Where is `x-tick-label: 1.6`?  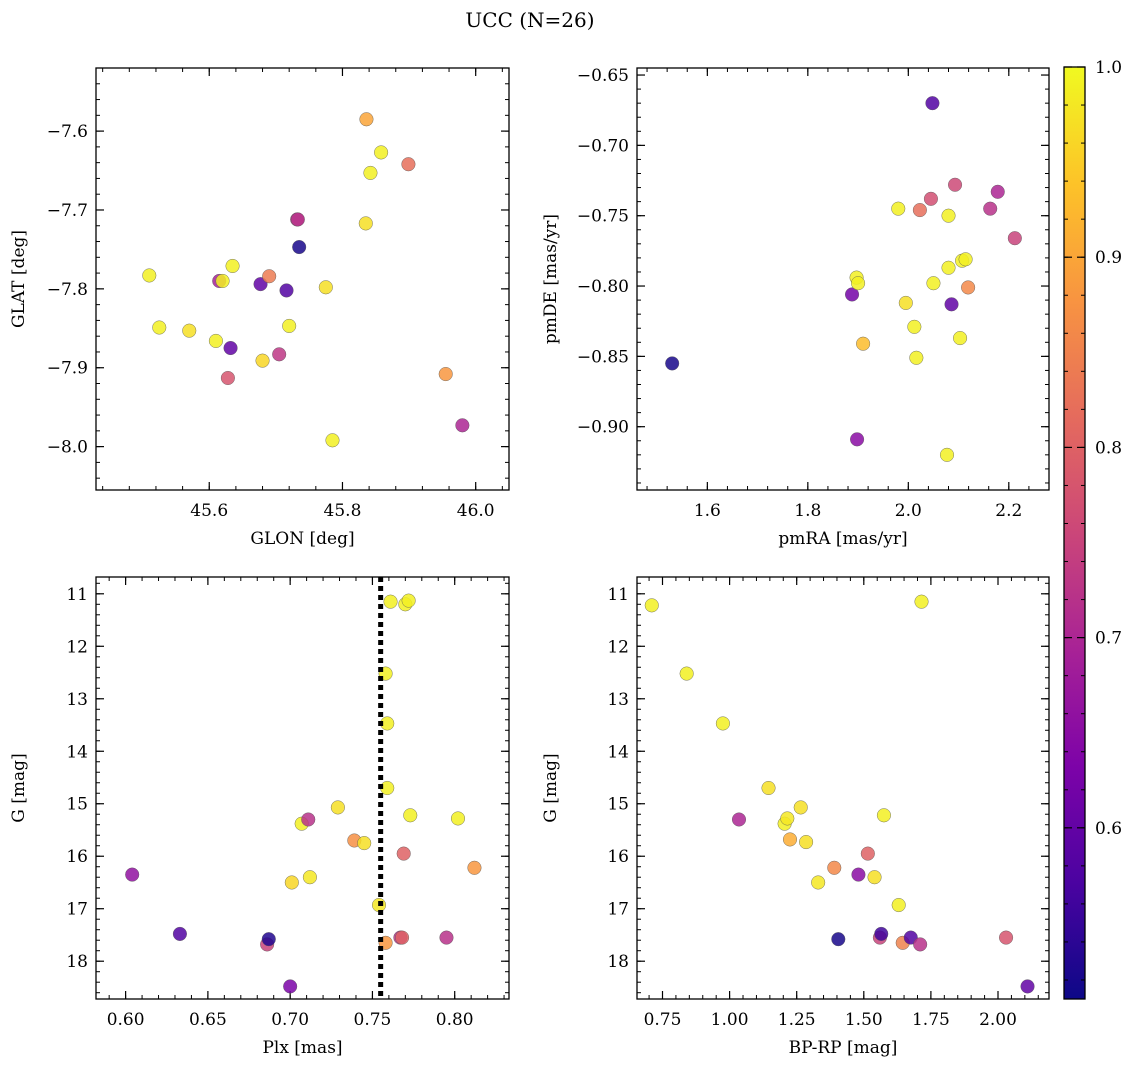 x-tick-label: 1.6 is located at coordinates (707, 511).